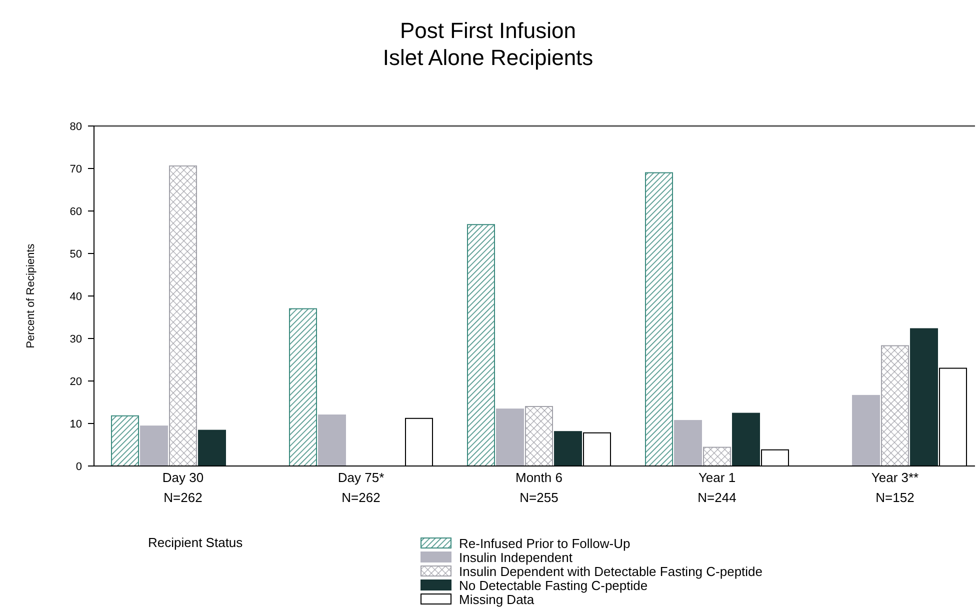 This screenshot has width=977, height=615. Describe the element at coordinates (717, 487) in the screenshot. I see `x-tick-label: Year 1 N=244` at that location.